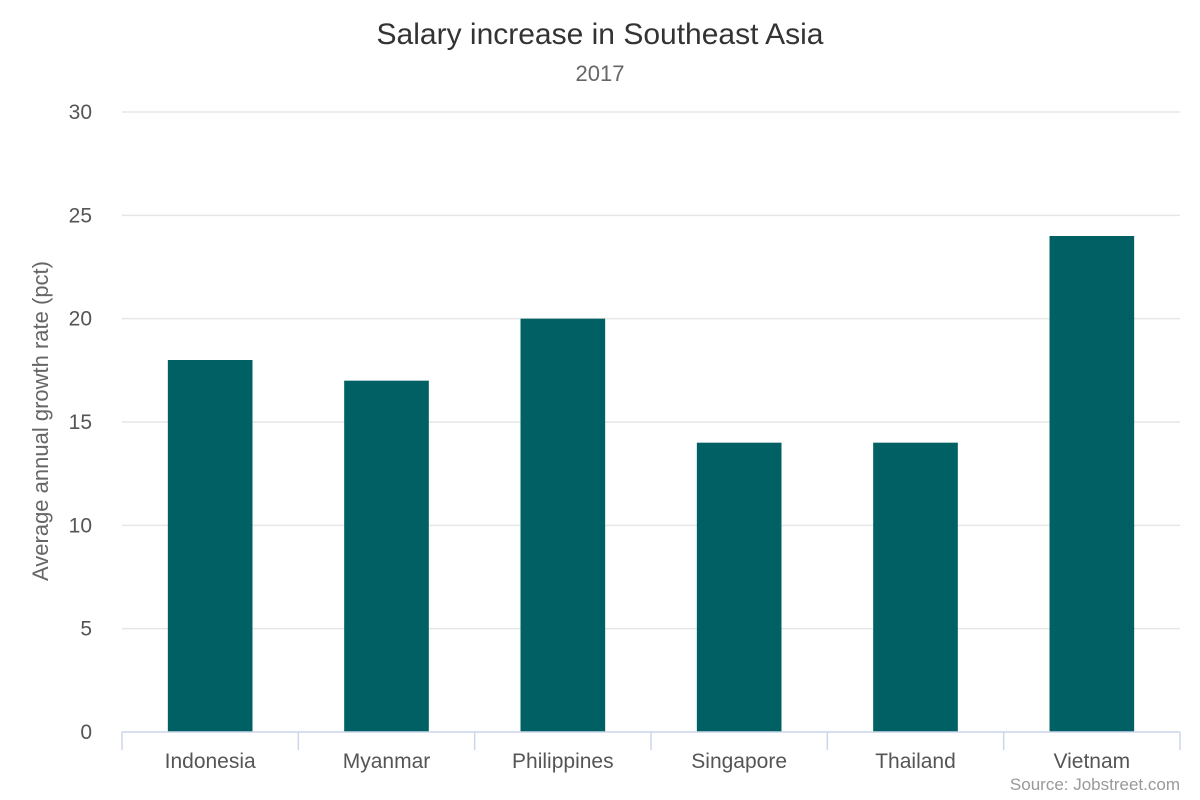  I want to click on x-tick-label: Myanmar, so click(387, 761).